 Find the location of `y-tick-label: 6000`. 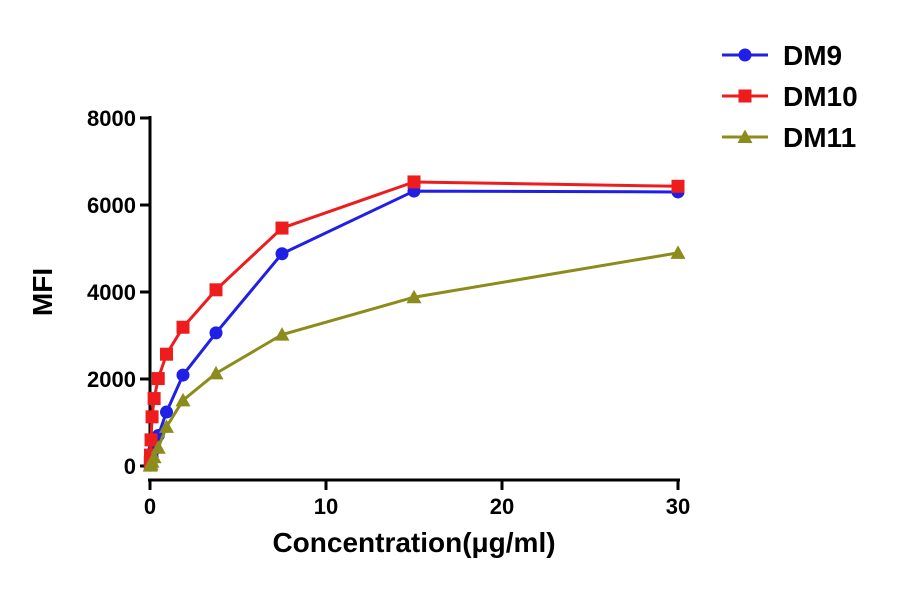

y-tick-label: 6000 is located at coordinates (111, 205).